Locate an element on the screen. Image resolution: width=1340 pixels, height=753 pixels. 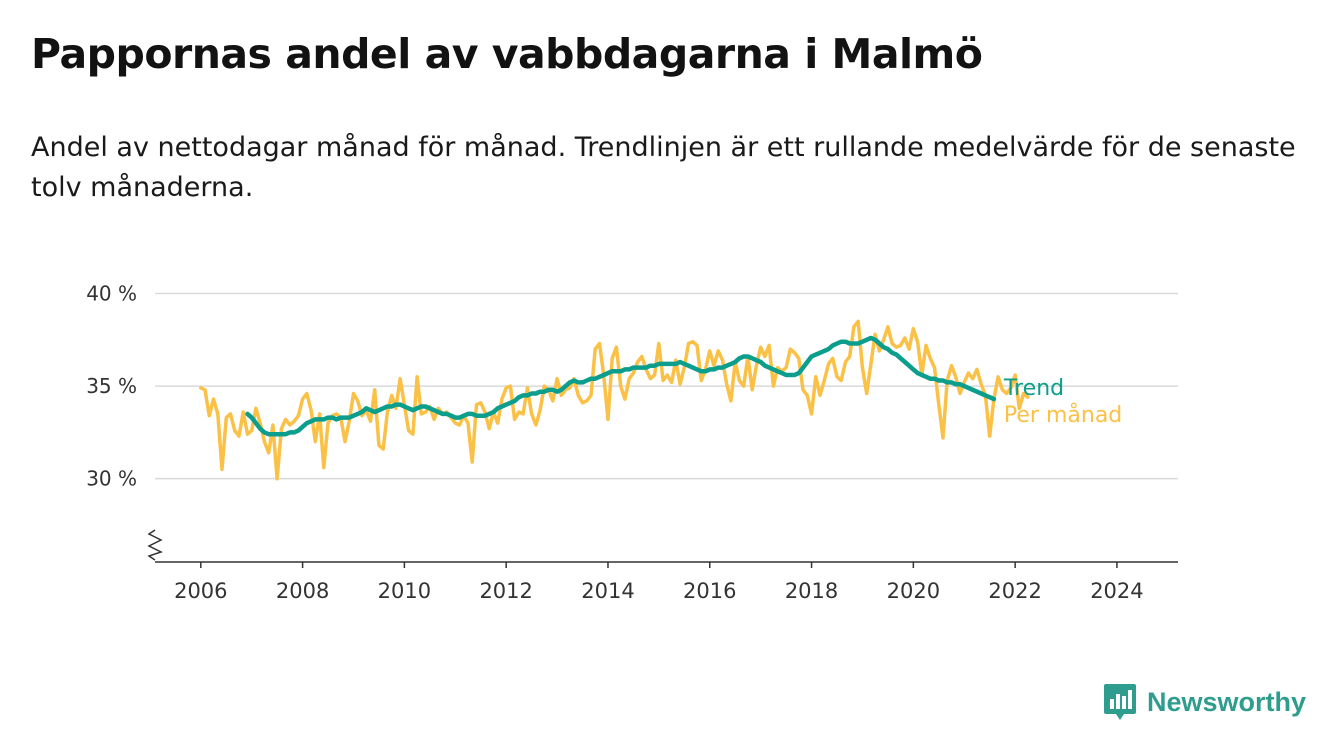
x-axis-tick-labels: 2006 2008 2010 2012 2014 2016 2018 2020 2022 2024 is located at coordinates (659, 591).